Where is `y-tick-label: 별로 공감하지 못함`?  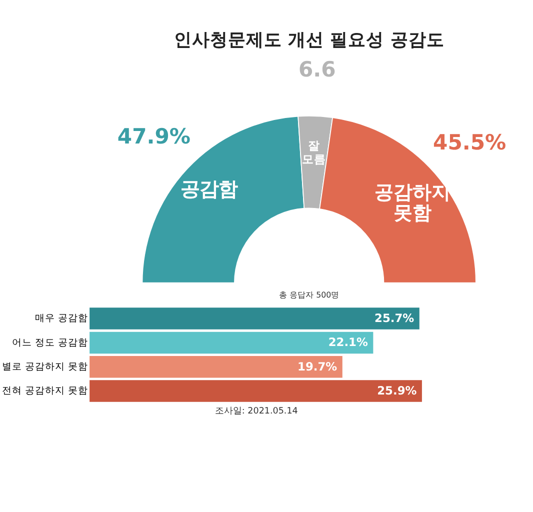
y-tick-label: 별로 공감하지 못함 is located at coordinates (45, 366).